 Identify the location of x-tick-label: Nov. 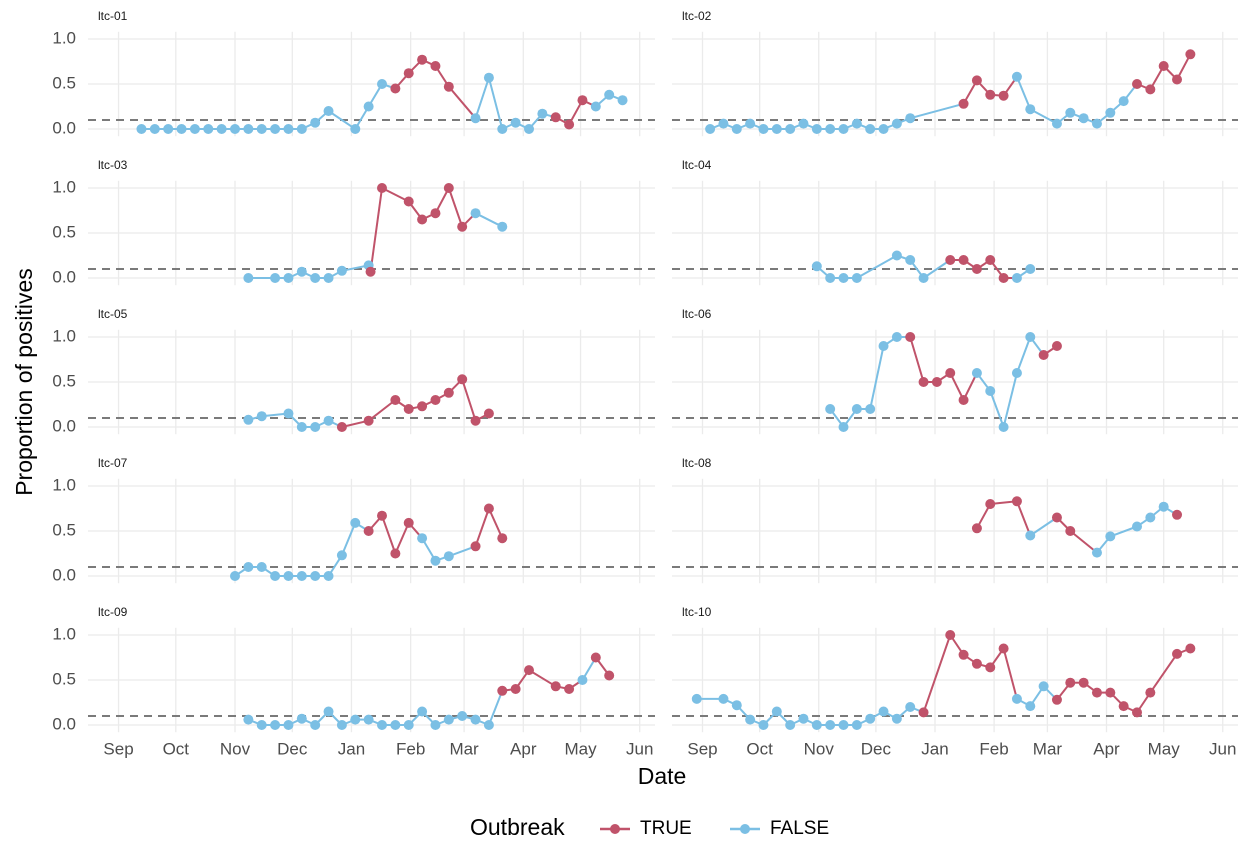
(819, 748).